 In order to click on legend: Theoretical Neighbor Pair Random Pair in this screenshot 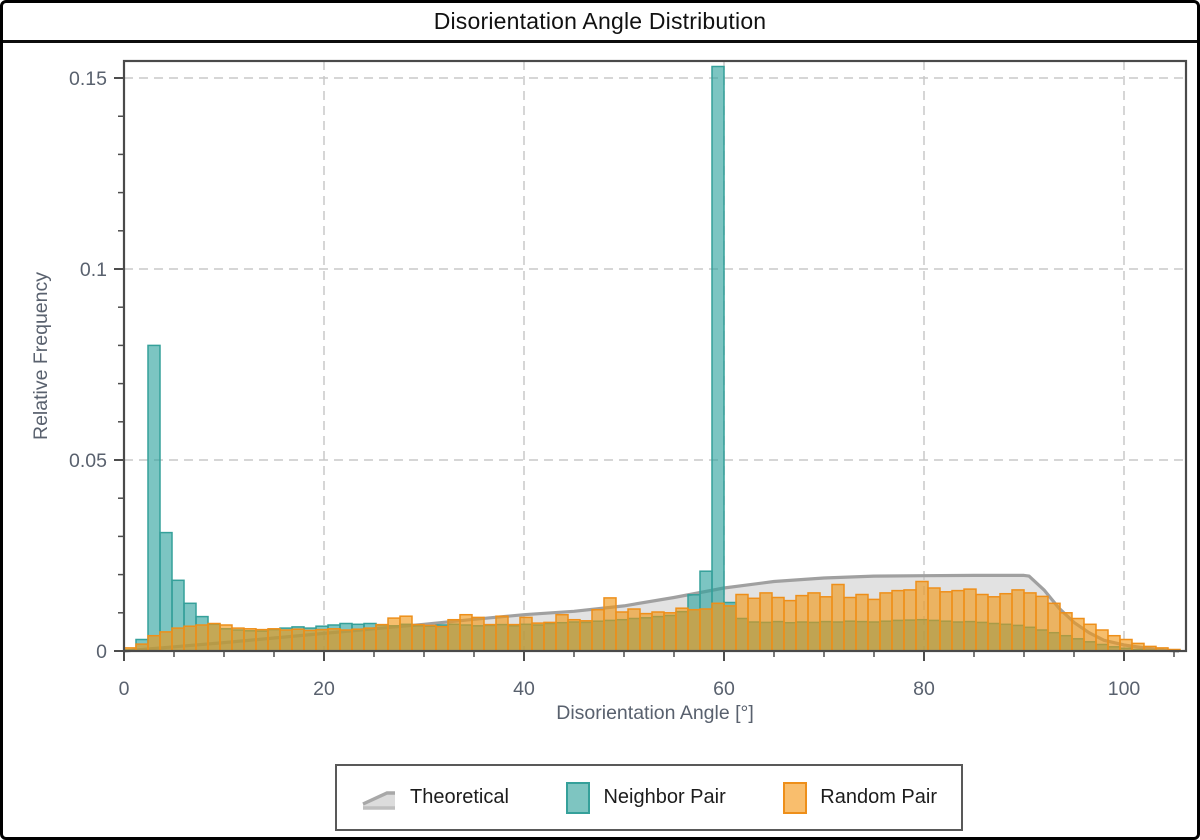, I will do `click(649, 797)`.